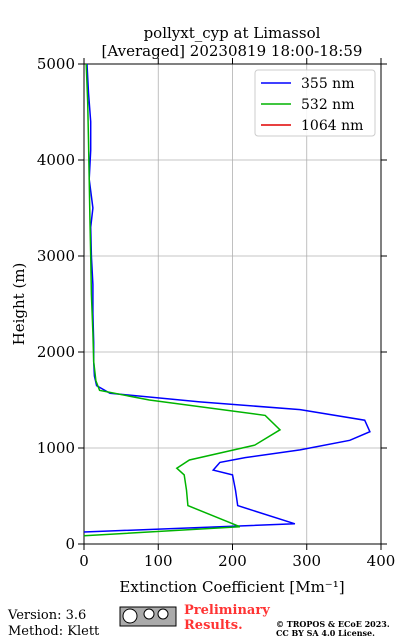 The height and width of the screenshot is (644, 400). Describe the element at coordinates (54, 631) in the screenshot. I see `method: Method: Klett` at that location.